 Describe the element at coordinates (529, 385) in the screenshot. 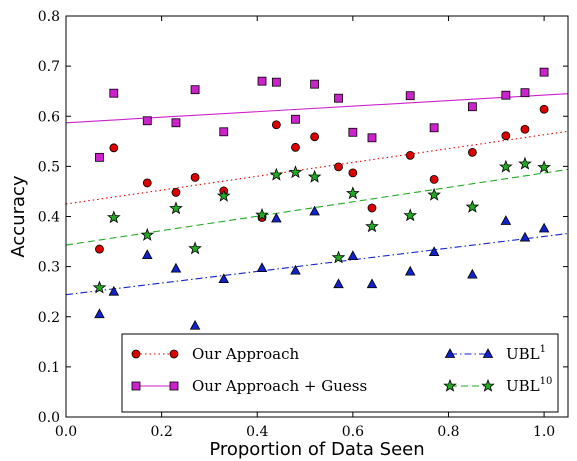

I see `legend-label: UBL10` at that location.